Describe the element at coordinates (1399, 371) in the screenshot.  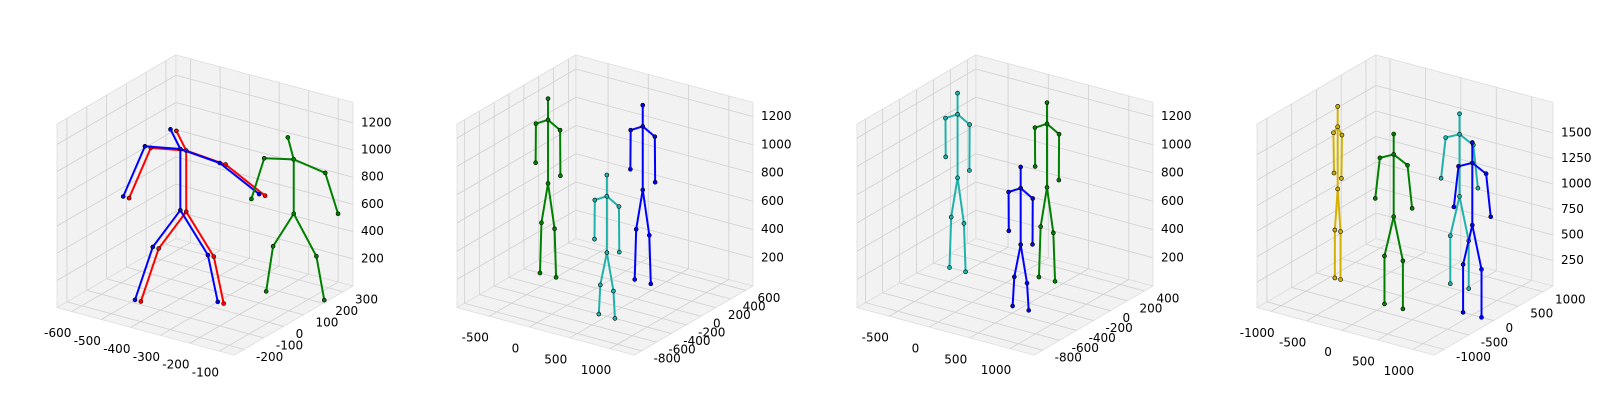
I see `x-tick-label: 1000` at that location.